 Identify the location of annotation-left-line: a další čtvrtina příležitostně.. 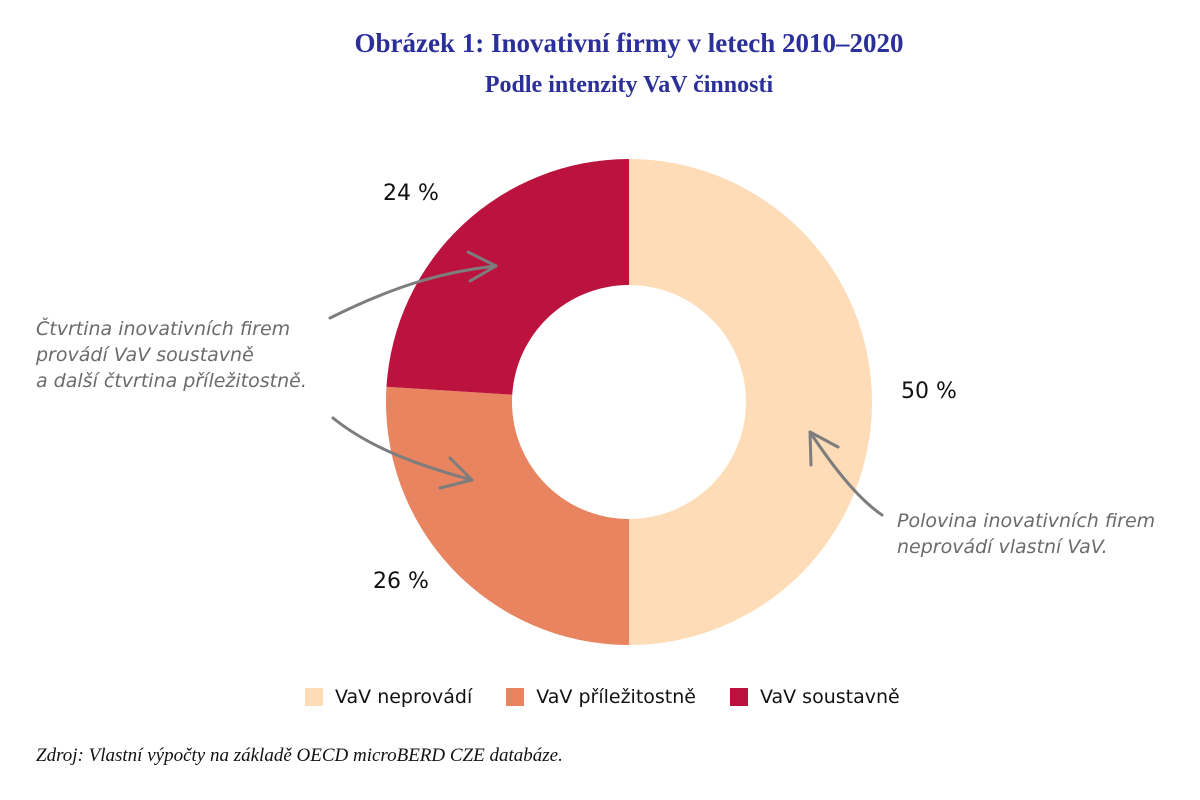
(171, 381).